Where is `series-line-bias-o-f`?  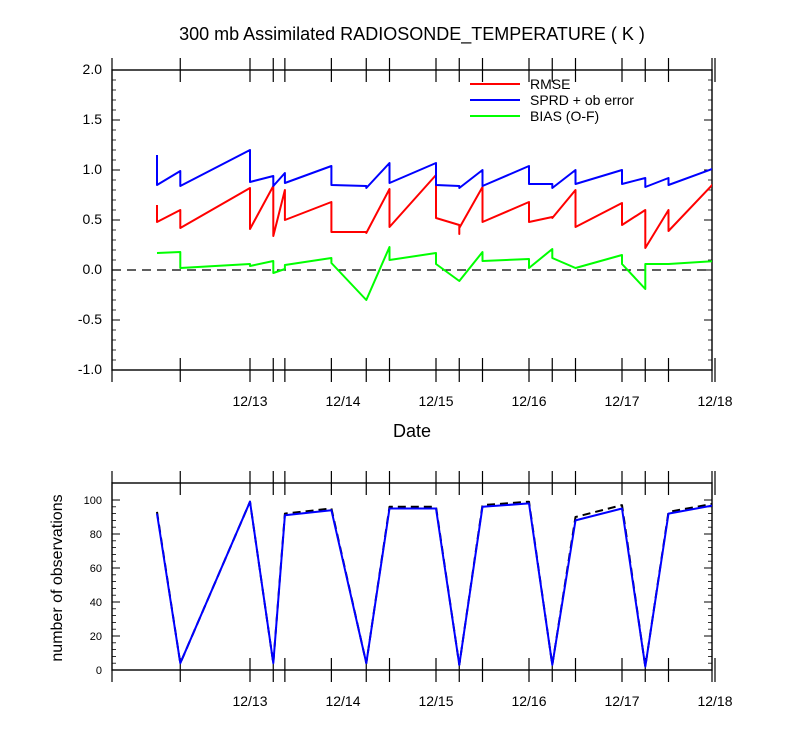 series-line-bias-o-f is located at coordinates (434, 273).